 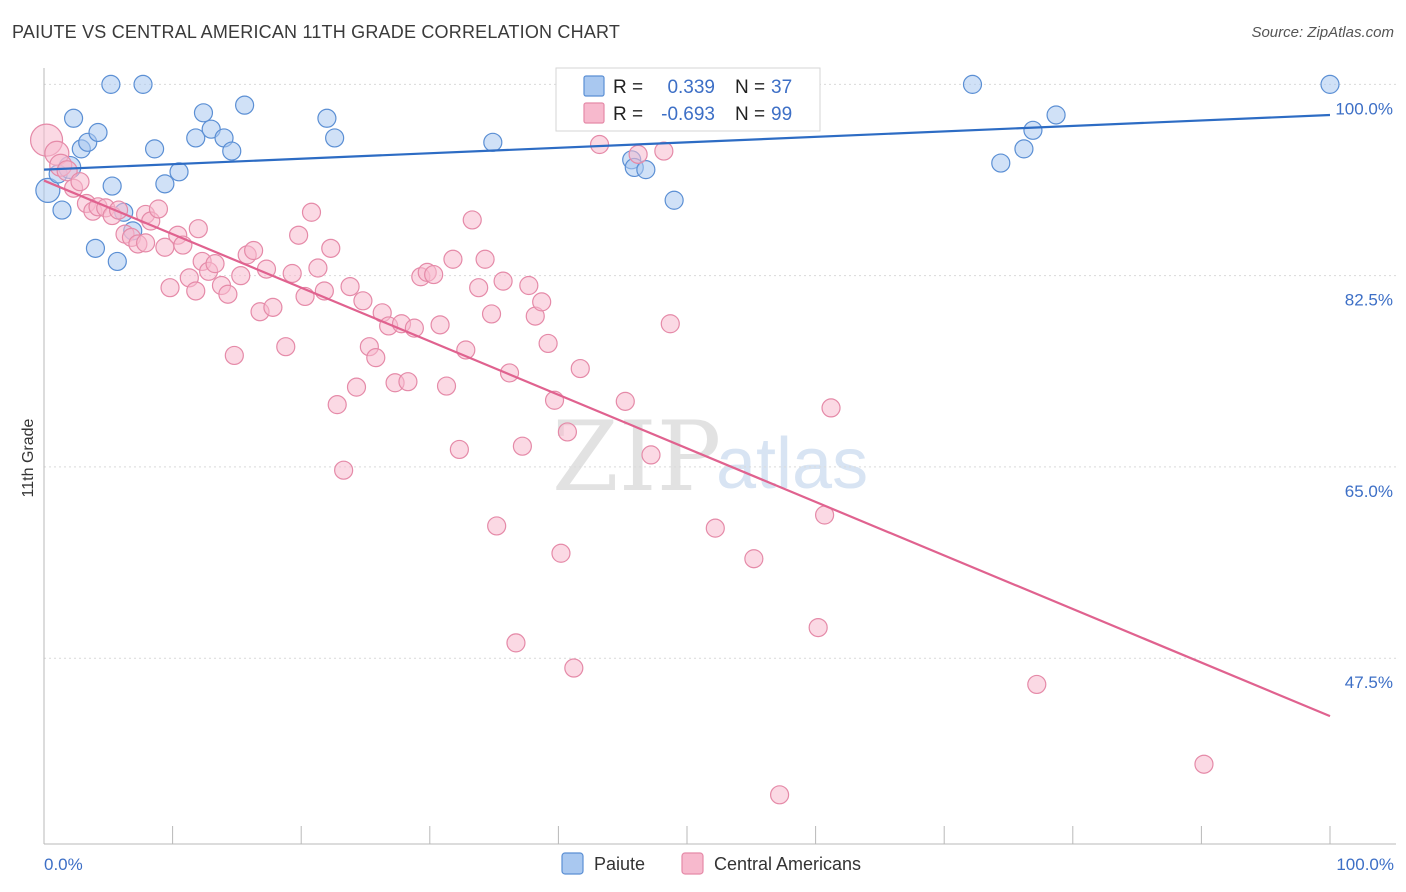 I want to click on x-tick-marks, so click(x=687, y=835).